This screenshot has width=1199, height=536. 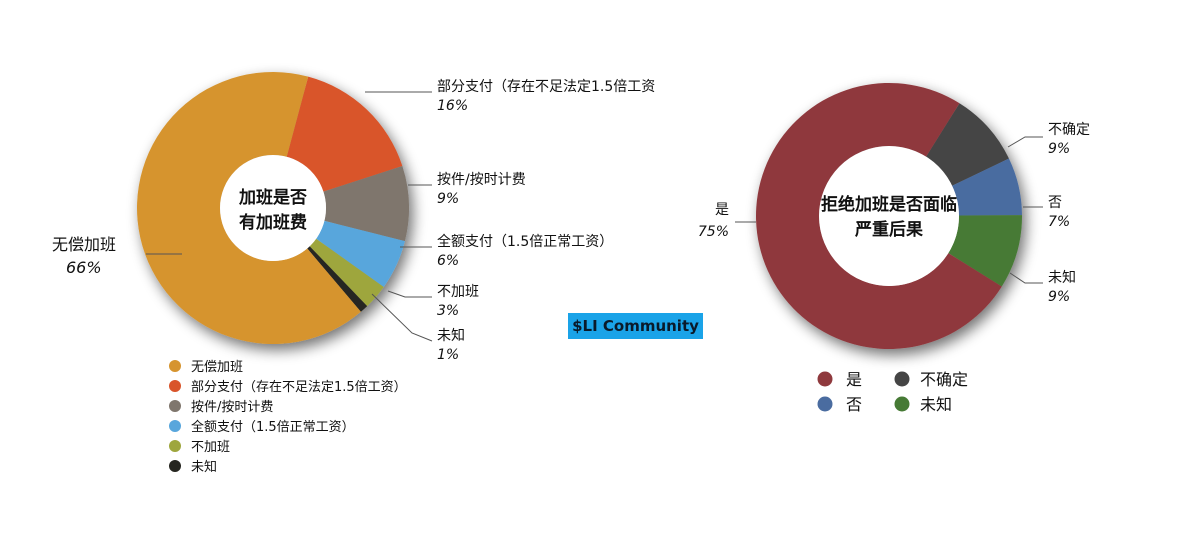 What do you see at coordinates (839, 404) in the screenshot?
I see `legend-item: 否` at bounding box center [839, 404].